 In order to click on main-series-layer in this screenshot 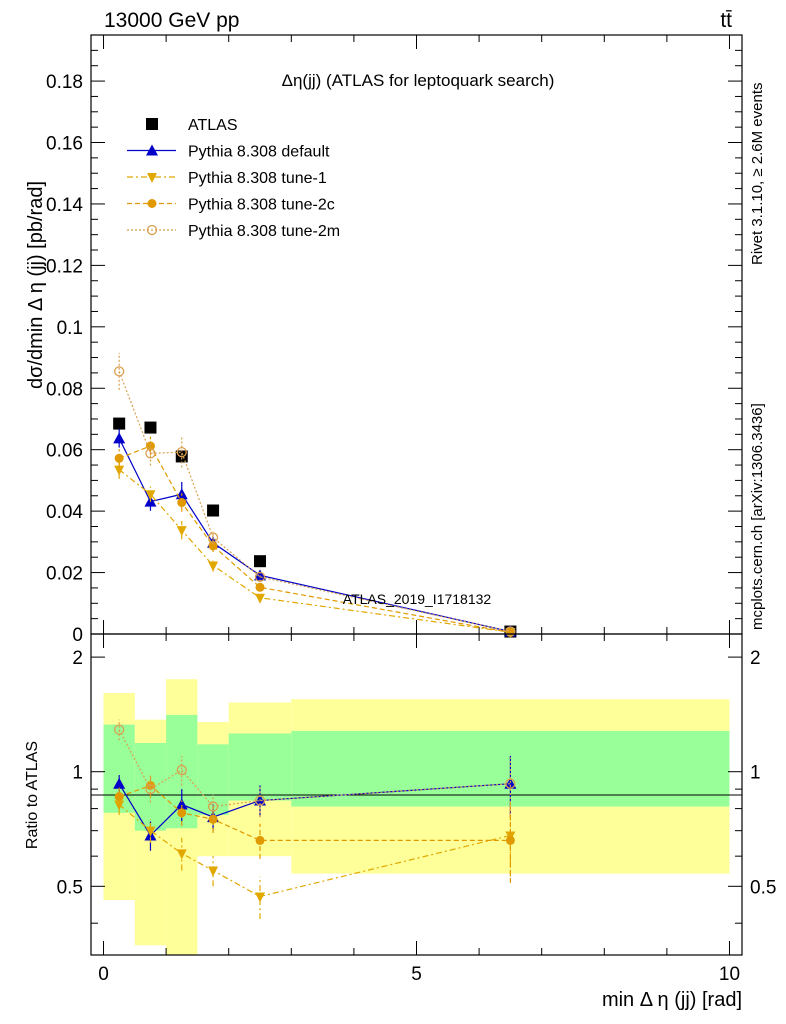, I will do `click(315, 495)`.